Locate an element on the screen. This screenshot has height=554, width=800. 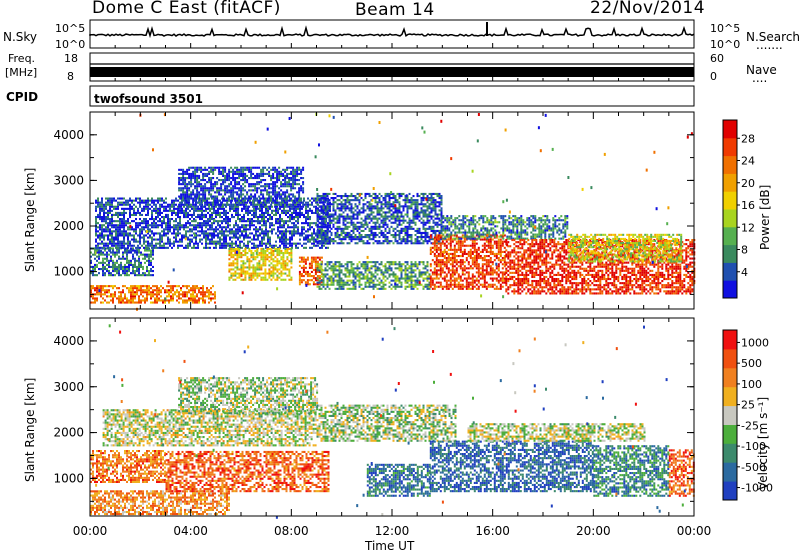
nsearch-label: N.Search is located at coordinates (773, 37).